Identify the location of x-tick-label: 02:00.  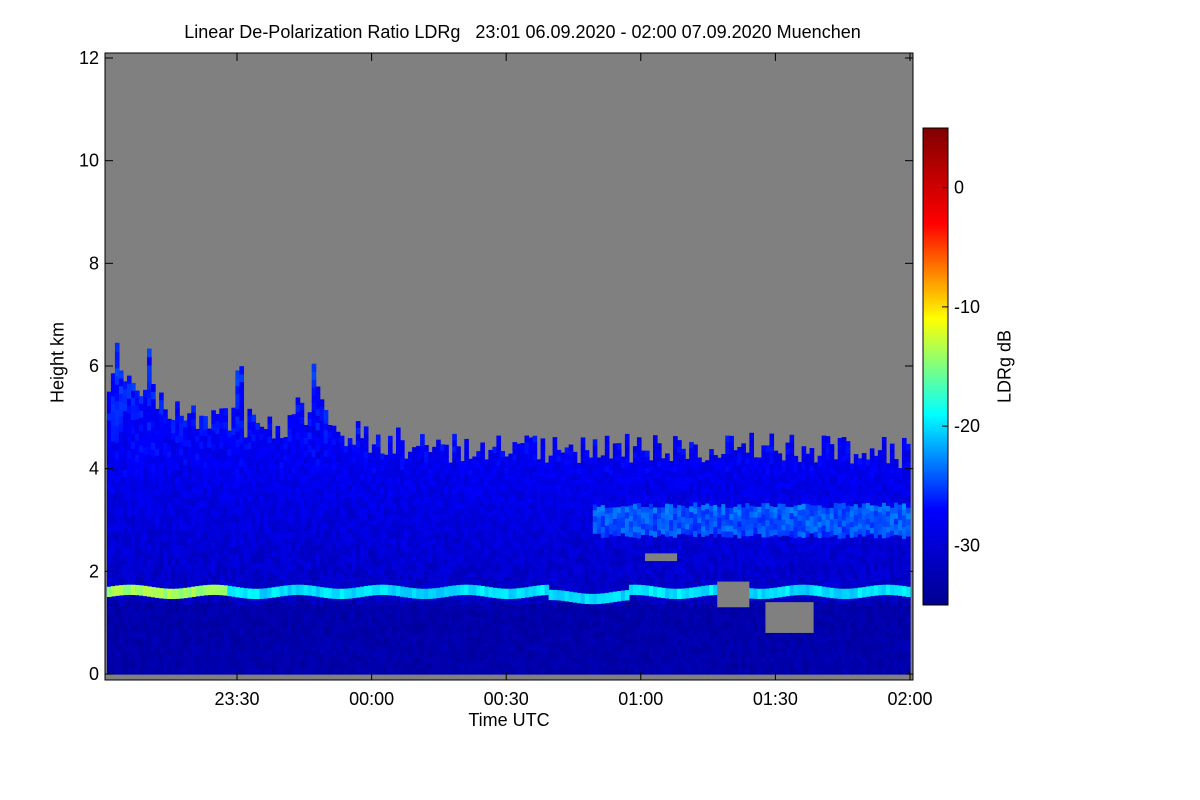
(909, 699).